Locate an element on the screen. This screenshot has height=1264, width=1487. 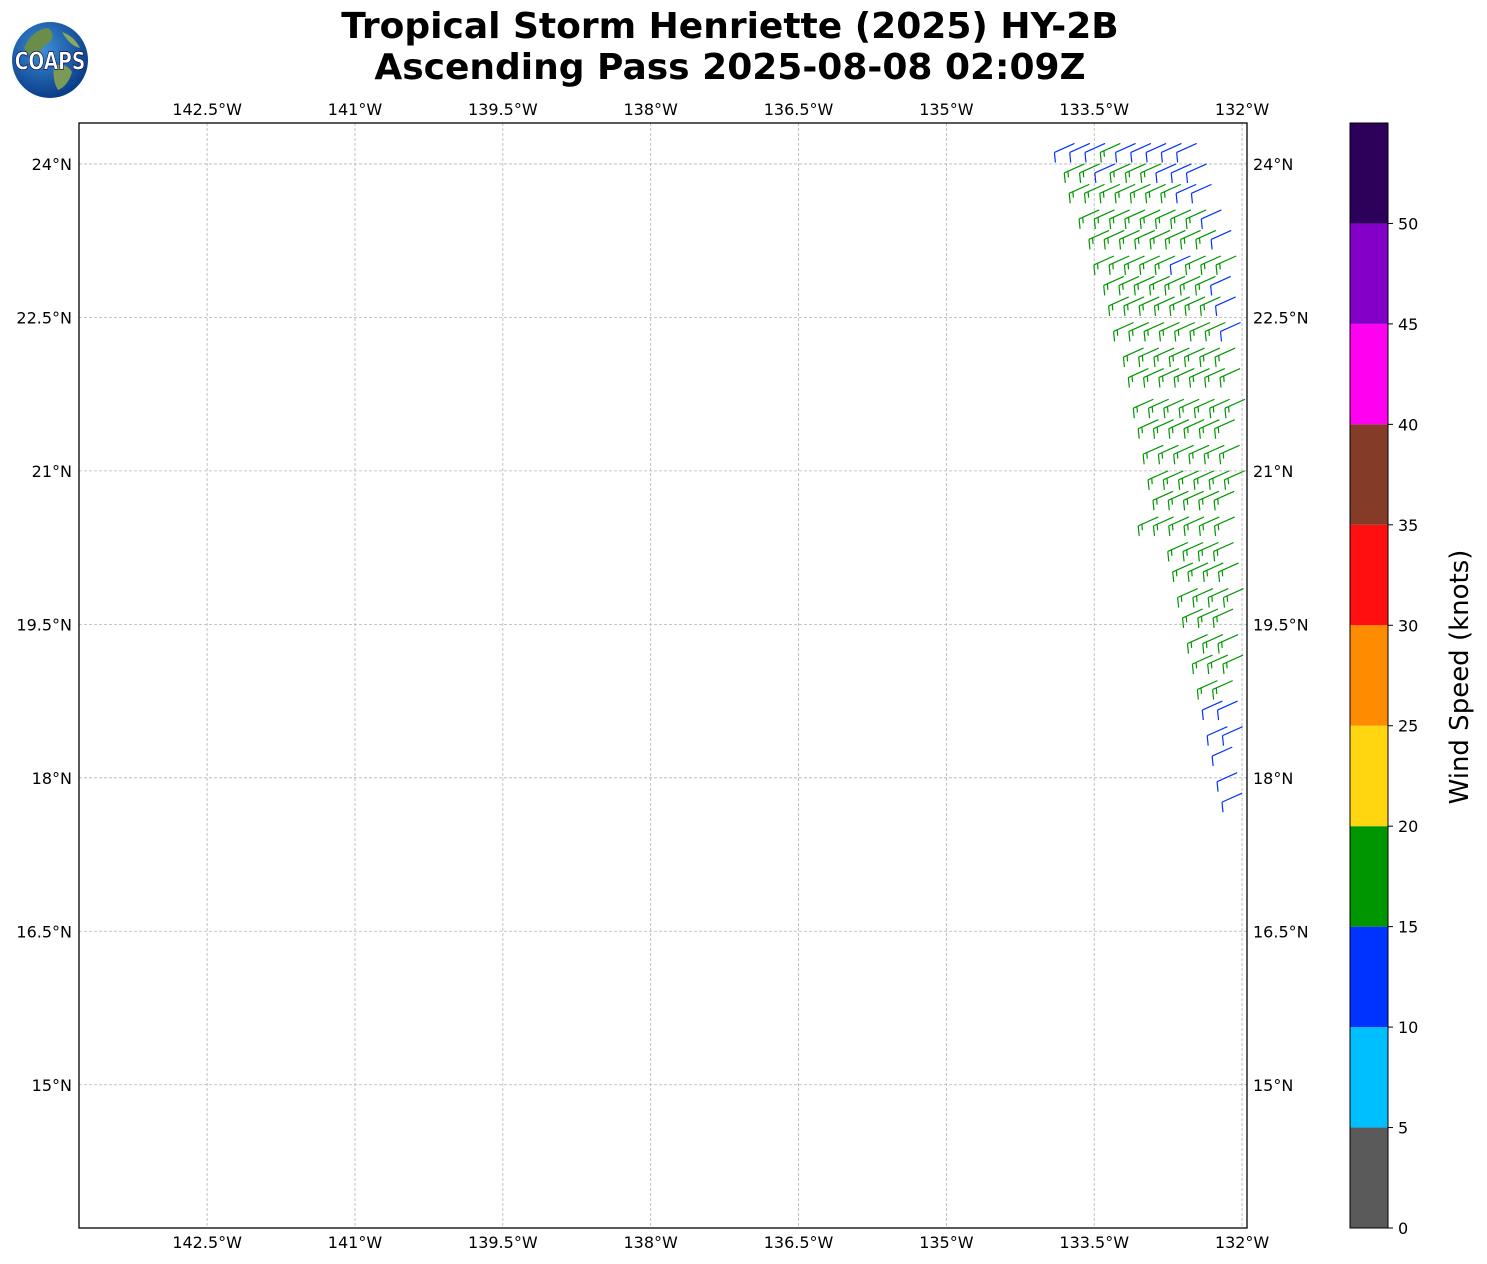
colorbar-tick-label: 25 is located at coordinates (1408, 726).